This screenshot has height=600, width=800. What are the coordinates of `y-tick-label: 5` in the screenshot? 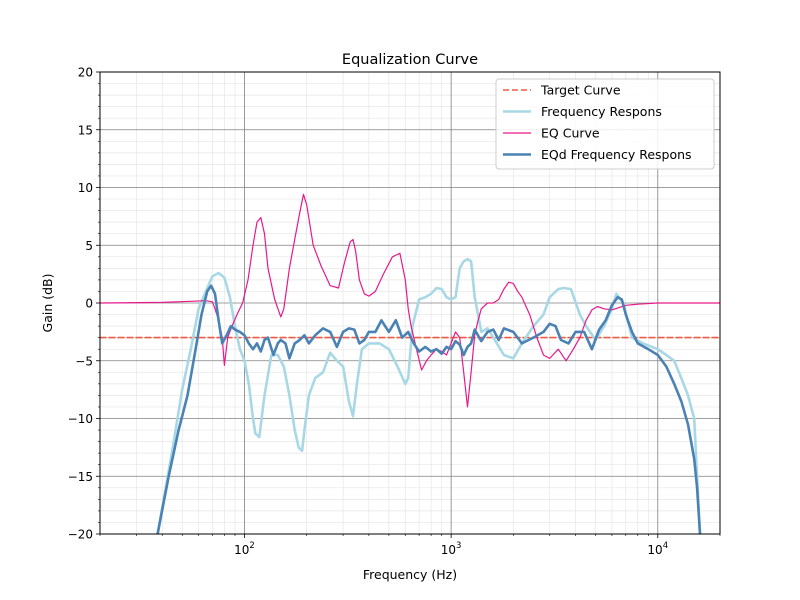 It's located at (89, 246).